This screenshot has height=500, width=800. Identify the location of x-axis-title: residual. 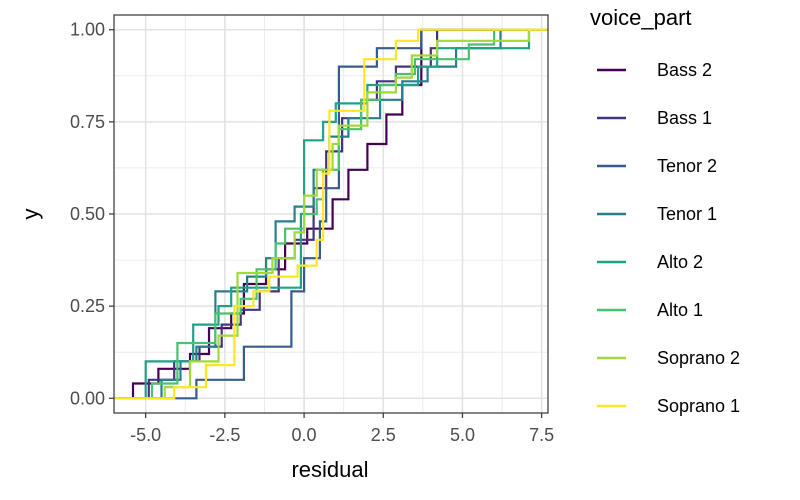
(329, 469).